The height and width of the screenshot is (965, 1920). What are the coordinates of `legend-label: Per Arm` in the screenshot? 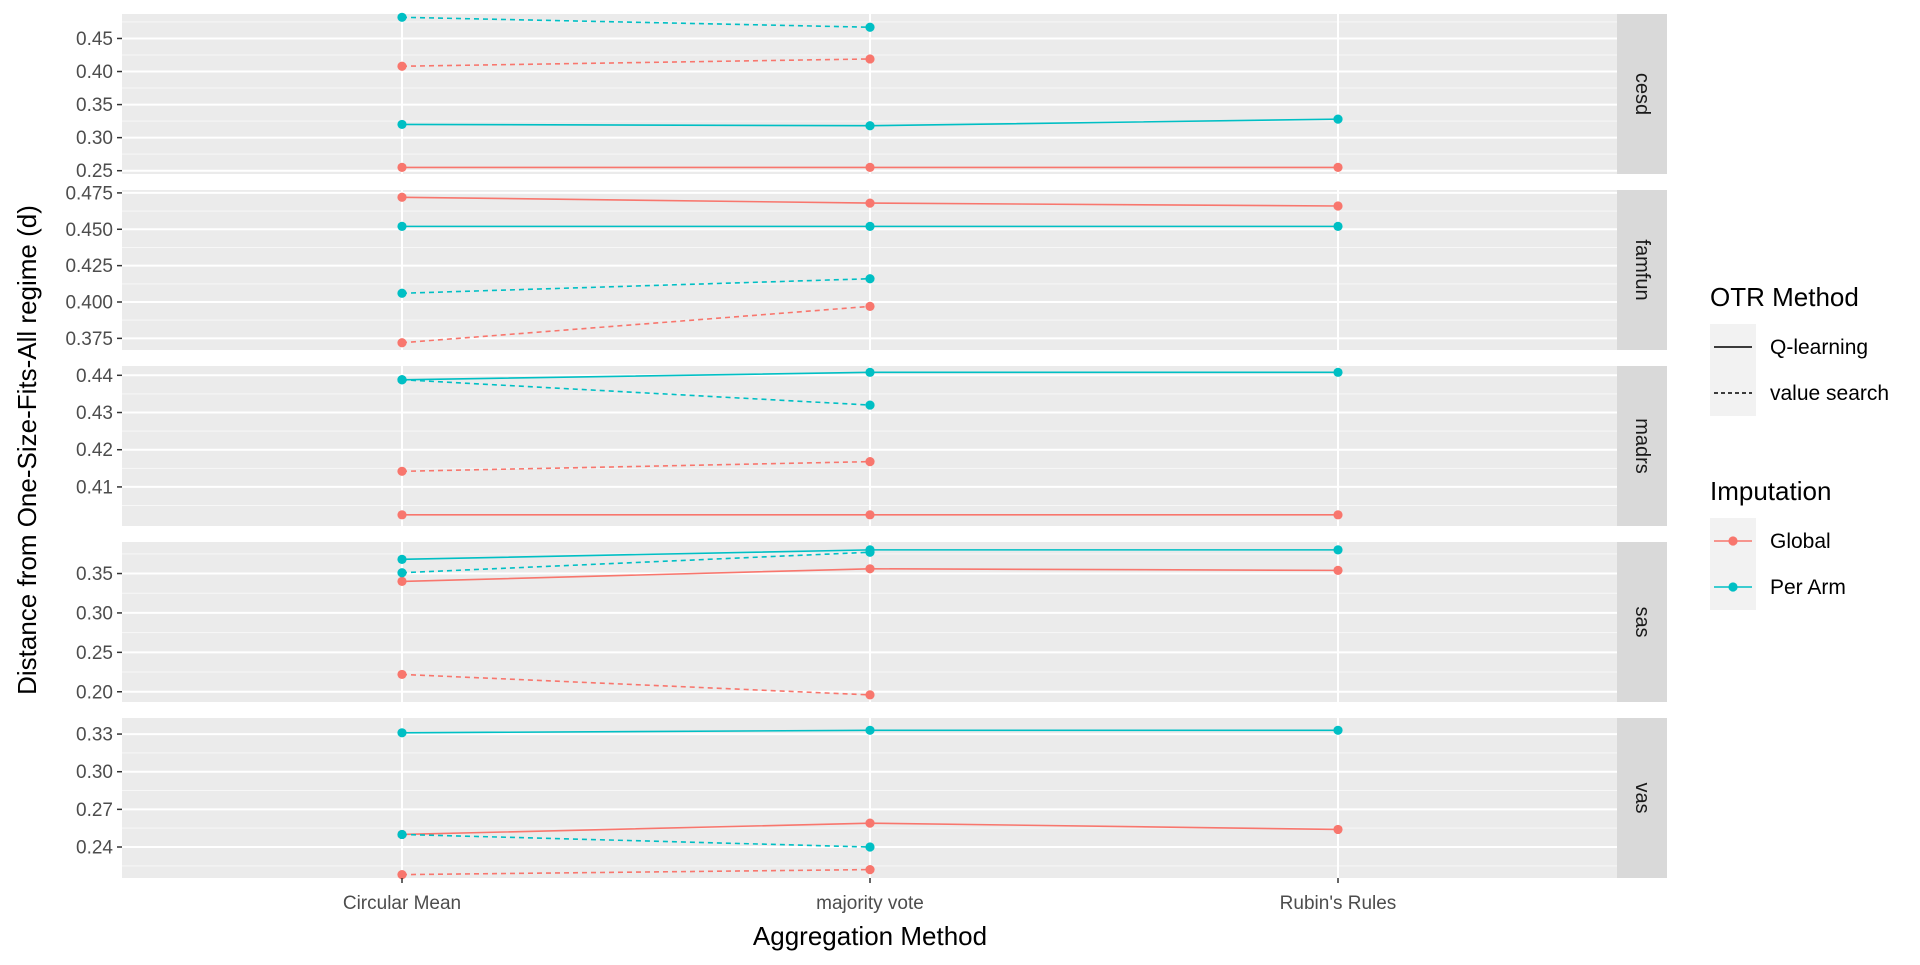 It's located at (1808, 587).